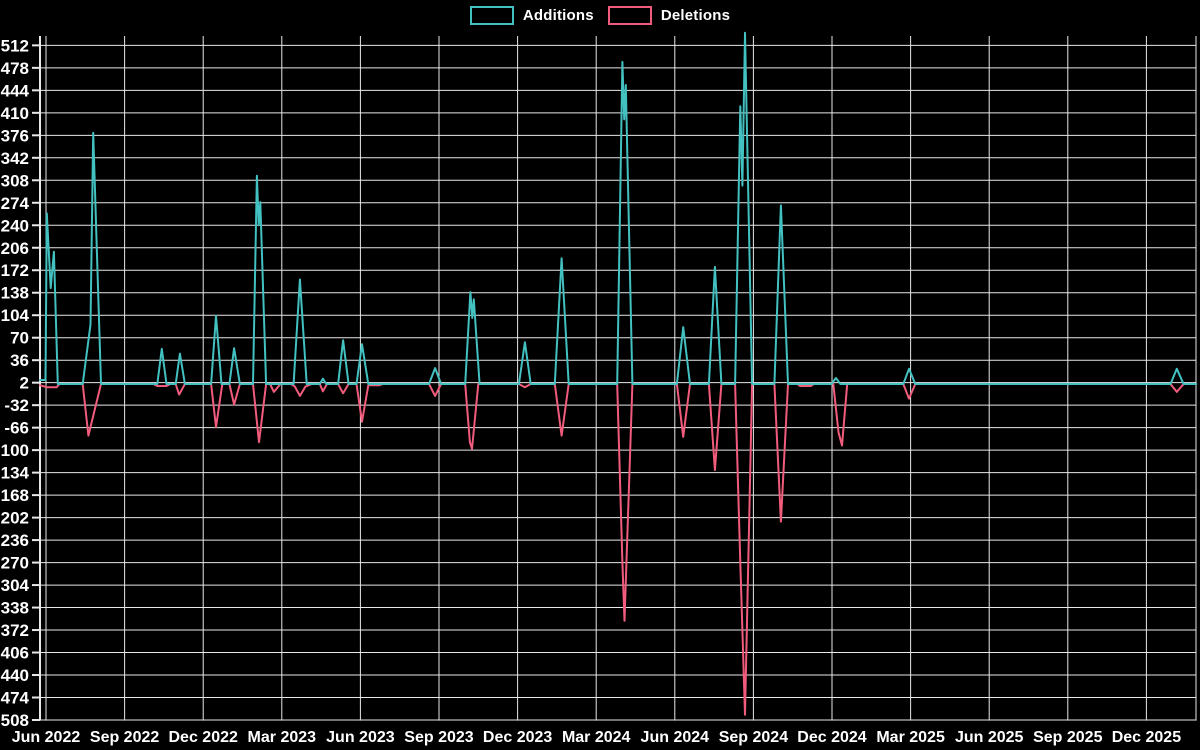 This screenshot has height=750, width=1200. Describe the element at coordinates (15, 698) in the screenshot. I see `y-tick-label: -474` at that location.